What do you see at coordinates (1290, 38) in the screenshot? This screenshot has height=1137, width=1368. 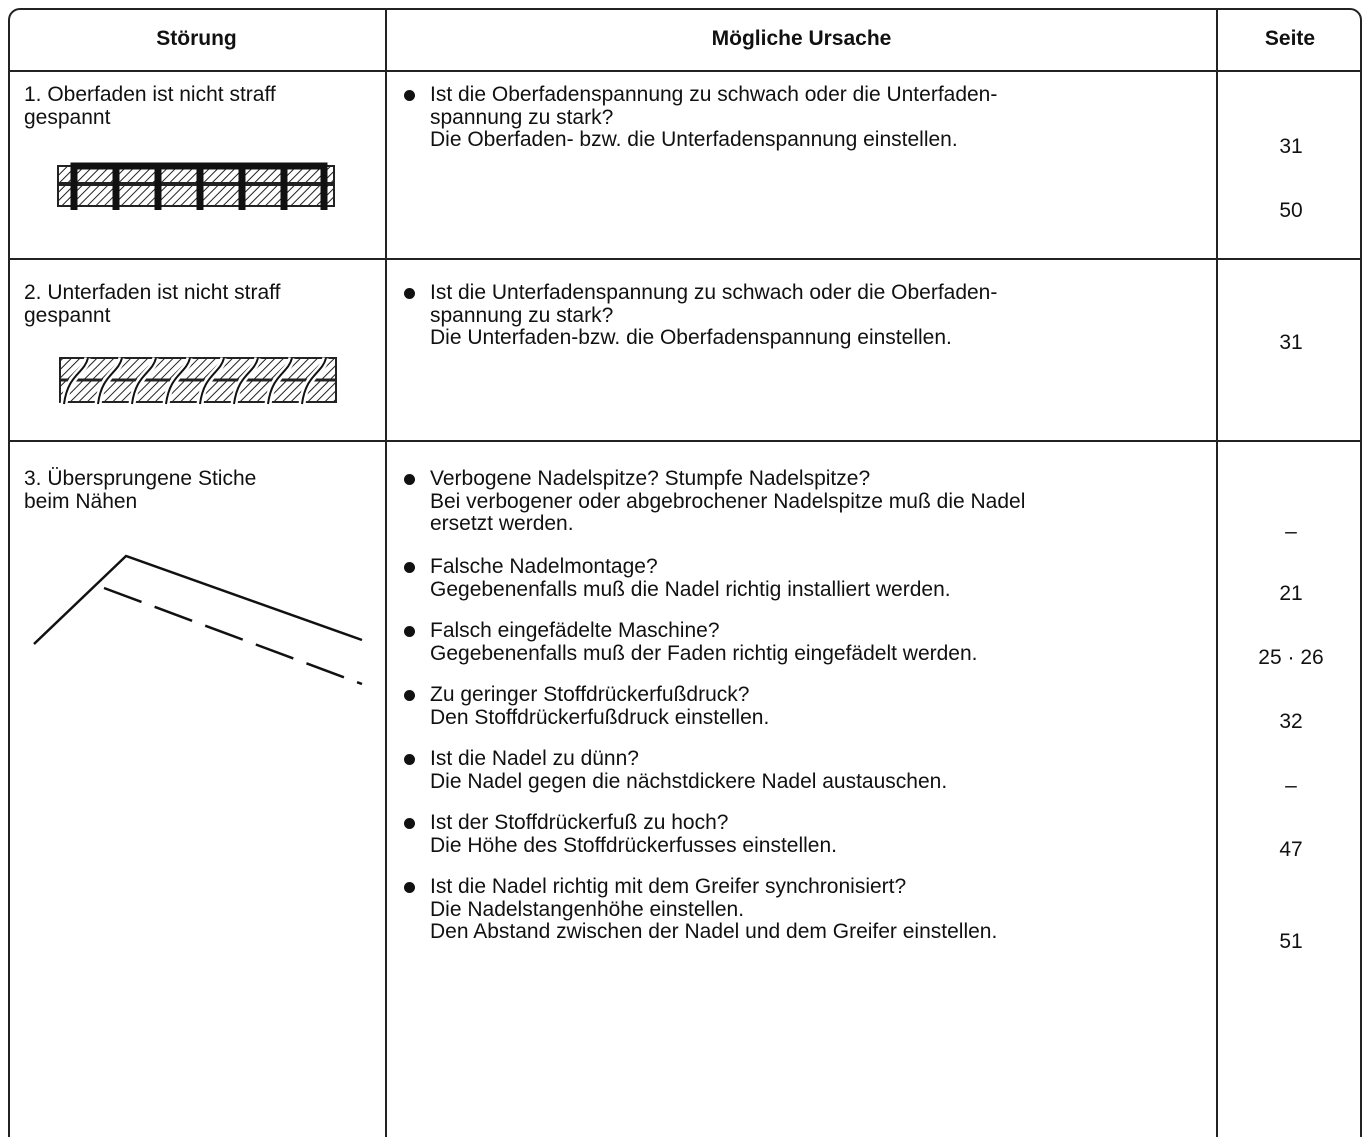 I see `header-cell: Seite` at bounding box center [1290, 38].